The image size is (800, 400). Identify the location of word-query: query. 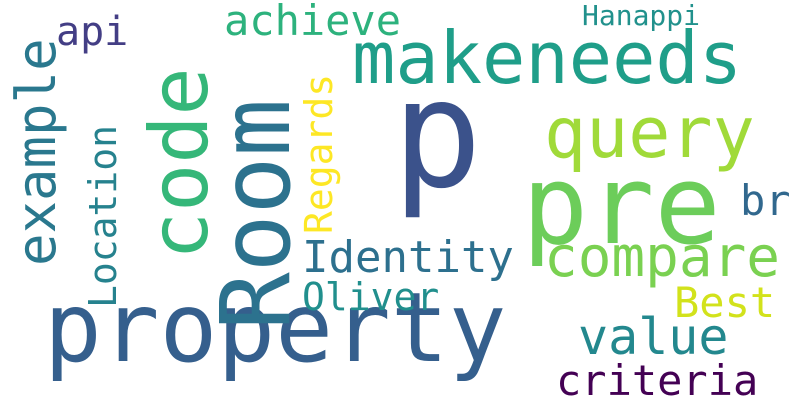
(649, 133).